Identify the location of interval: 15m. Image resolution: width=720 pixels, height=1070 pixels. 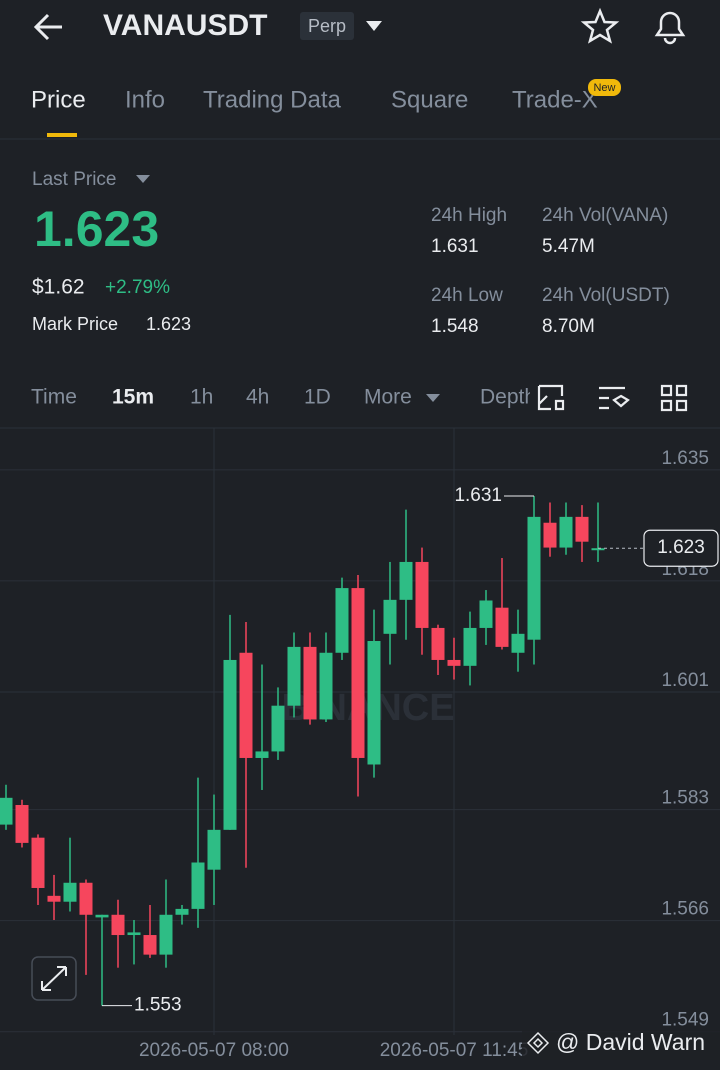
(133, 397).